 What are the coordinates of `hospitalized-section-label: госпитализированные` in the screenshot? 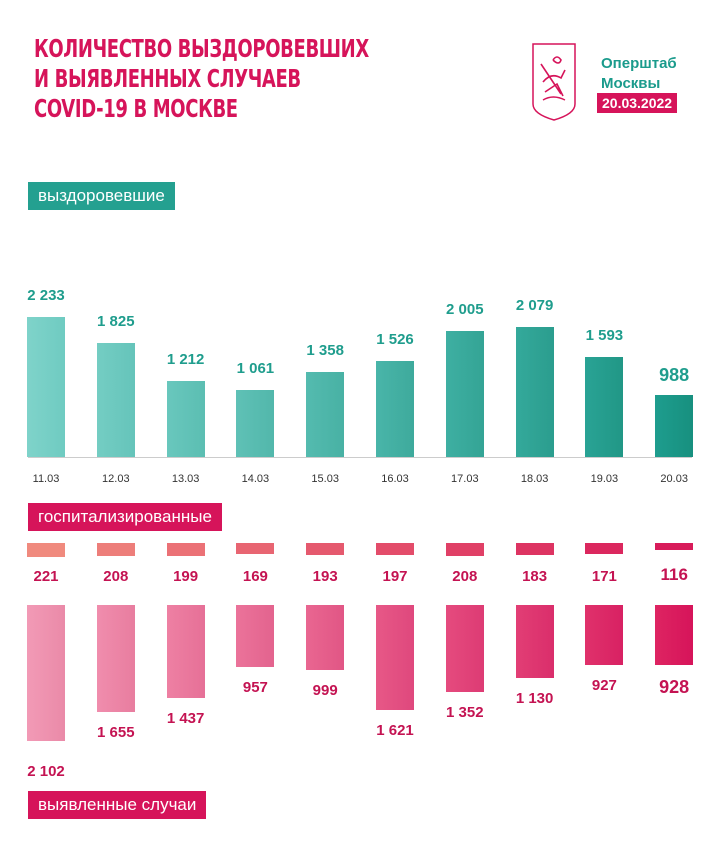 It's located at (125, 517).